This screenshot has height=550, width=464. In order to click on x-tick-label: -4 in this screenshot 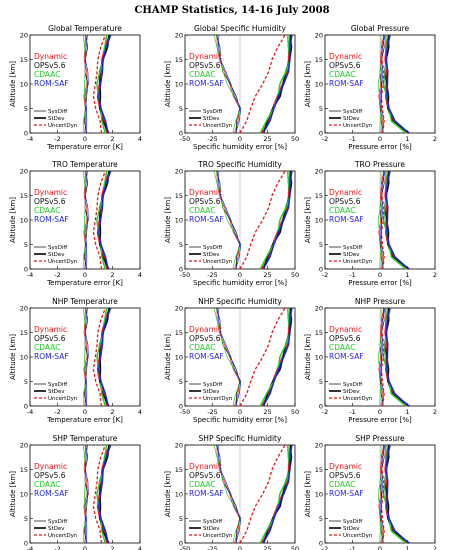, I will do `click(30, 412)`.